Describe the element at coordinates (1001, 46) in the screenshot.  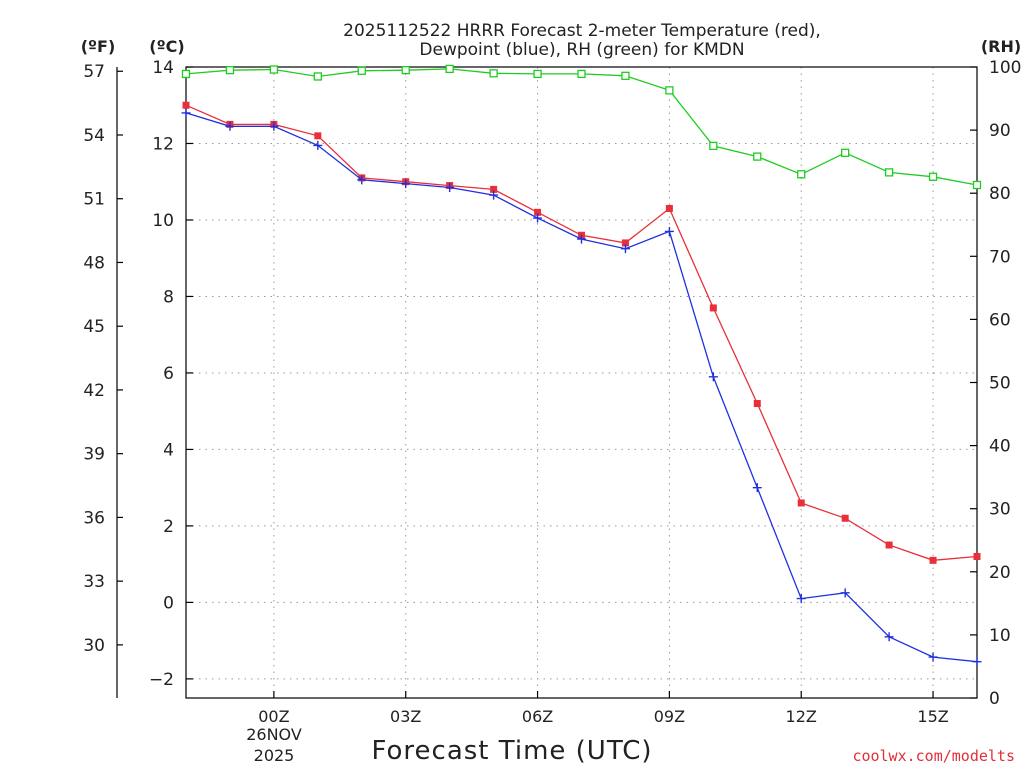
I see `rh-unit-label: (RH)` at that location.